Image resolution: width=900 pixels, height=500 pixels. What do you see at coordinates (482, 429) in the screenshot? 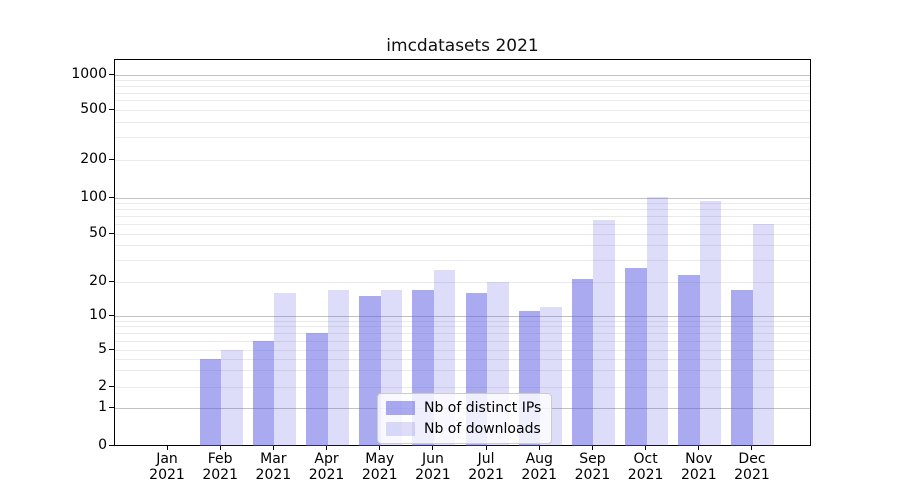
I see `legend-label-downloads: Nb of downloads` at bounding box center [482, 429].